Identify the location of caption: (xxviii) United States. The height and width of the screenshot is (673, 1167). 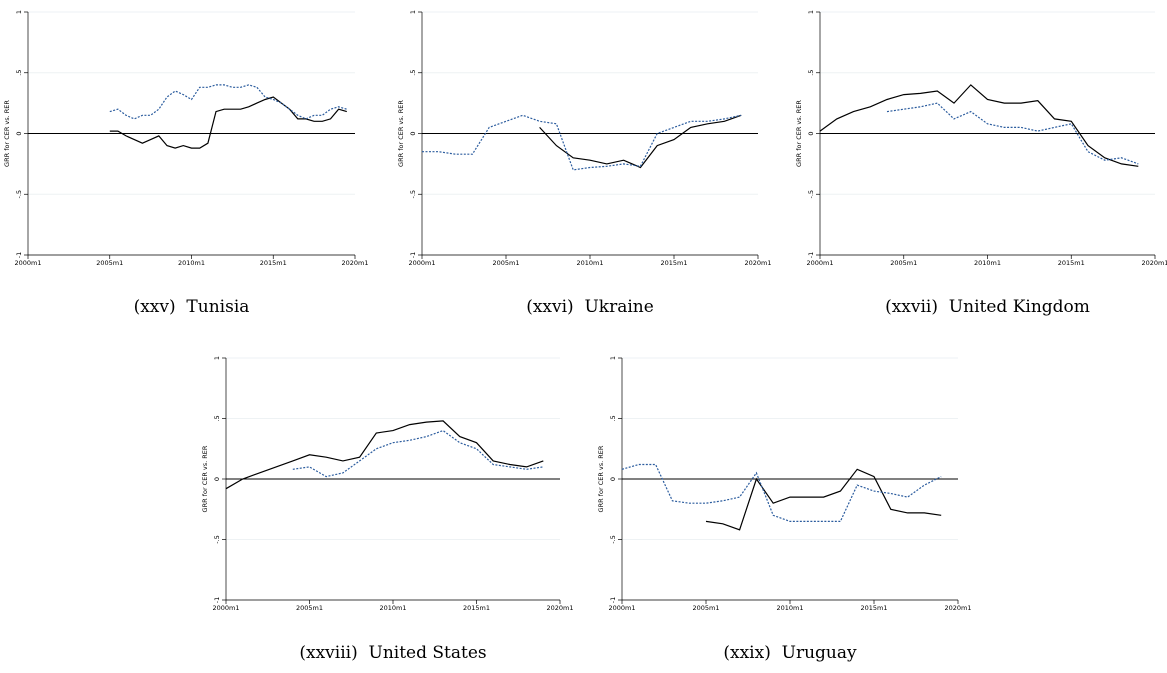
(392, 653).